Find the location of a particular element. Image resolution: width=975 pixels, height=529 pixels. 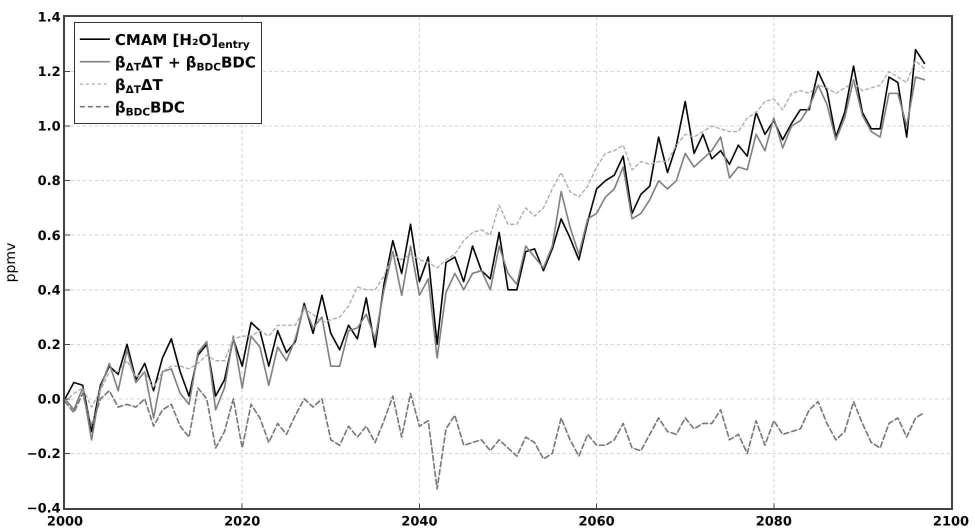

y-tick-label: 0.0 is located at coordinates (49, 400).